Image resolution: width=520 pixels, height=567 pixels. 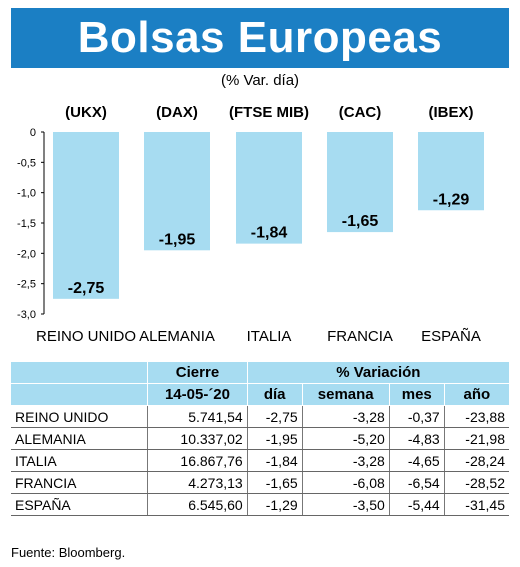 What do you see at coordinates (345, 504) in the screenshot?
I see `cell-semana: -3,50` at bounding box center [345, 504].